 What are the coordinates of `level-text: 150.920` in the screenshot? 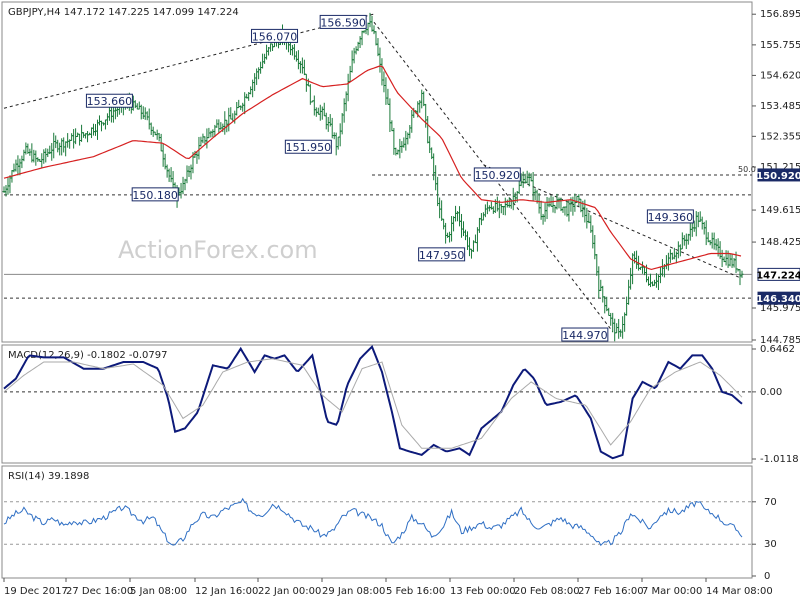 It's located at (778, 176).